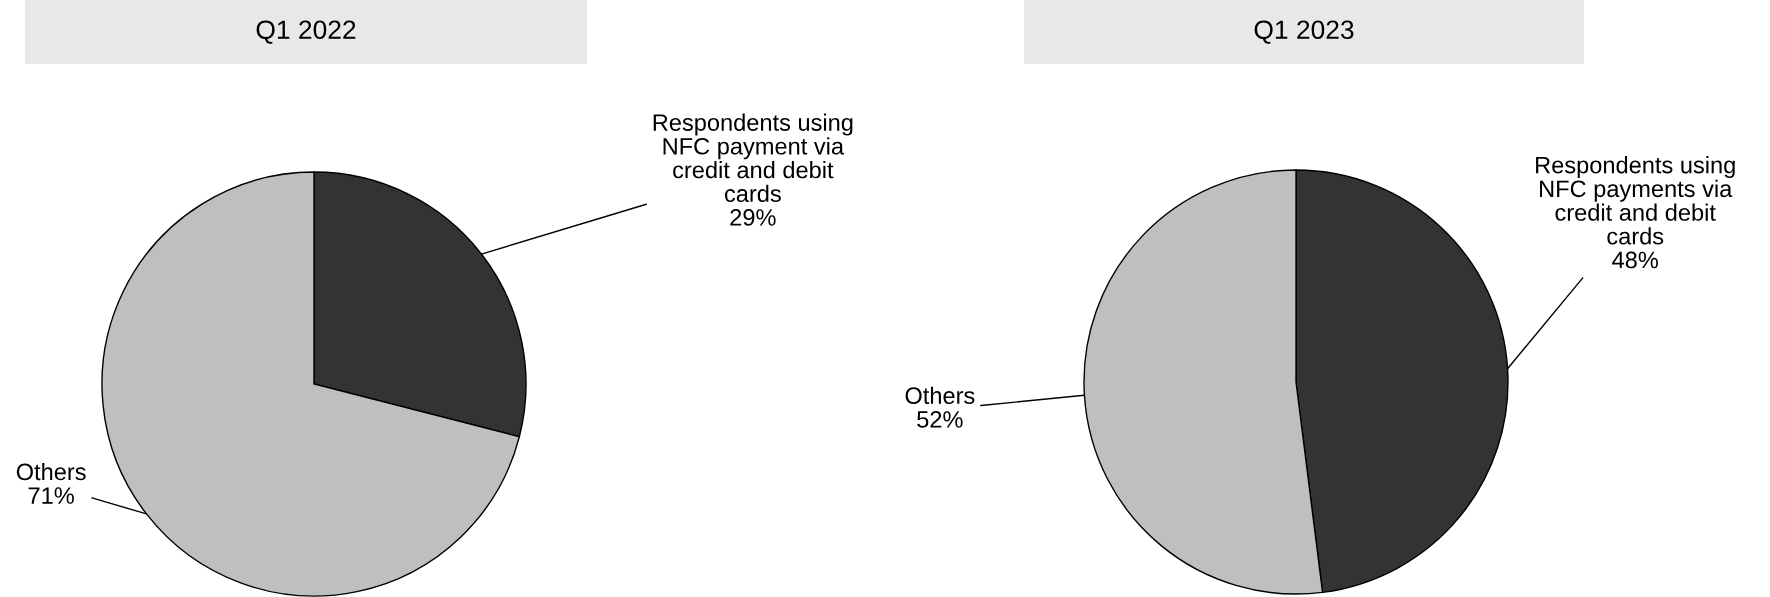  Describe the element at coordinates (753, 217) in the screenshot. I see `data-label: 29%` at that location.